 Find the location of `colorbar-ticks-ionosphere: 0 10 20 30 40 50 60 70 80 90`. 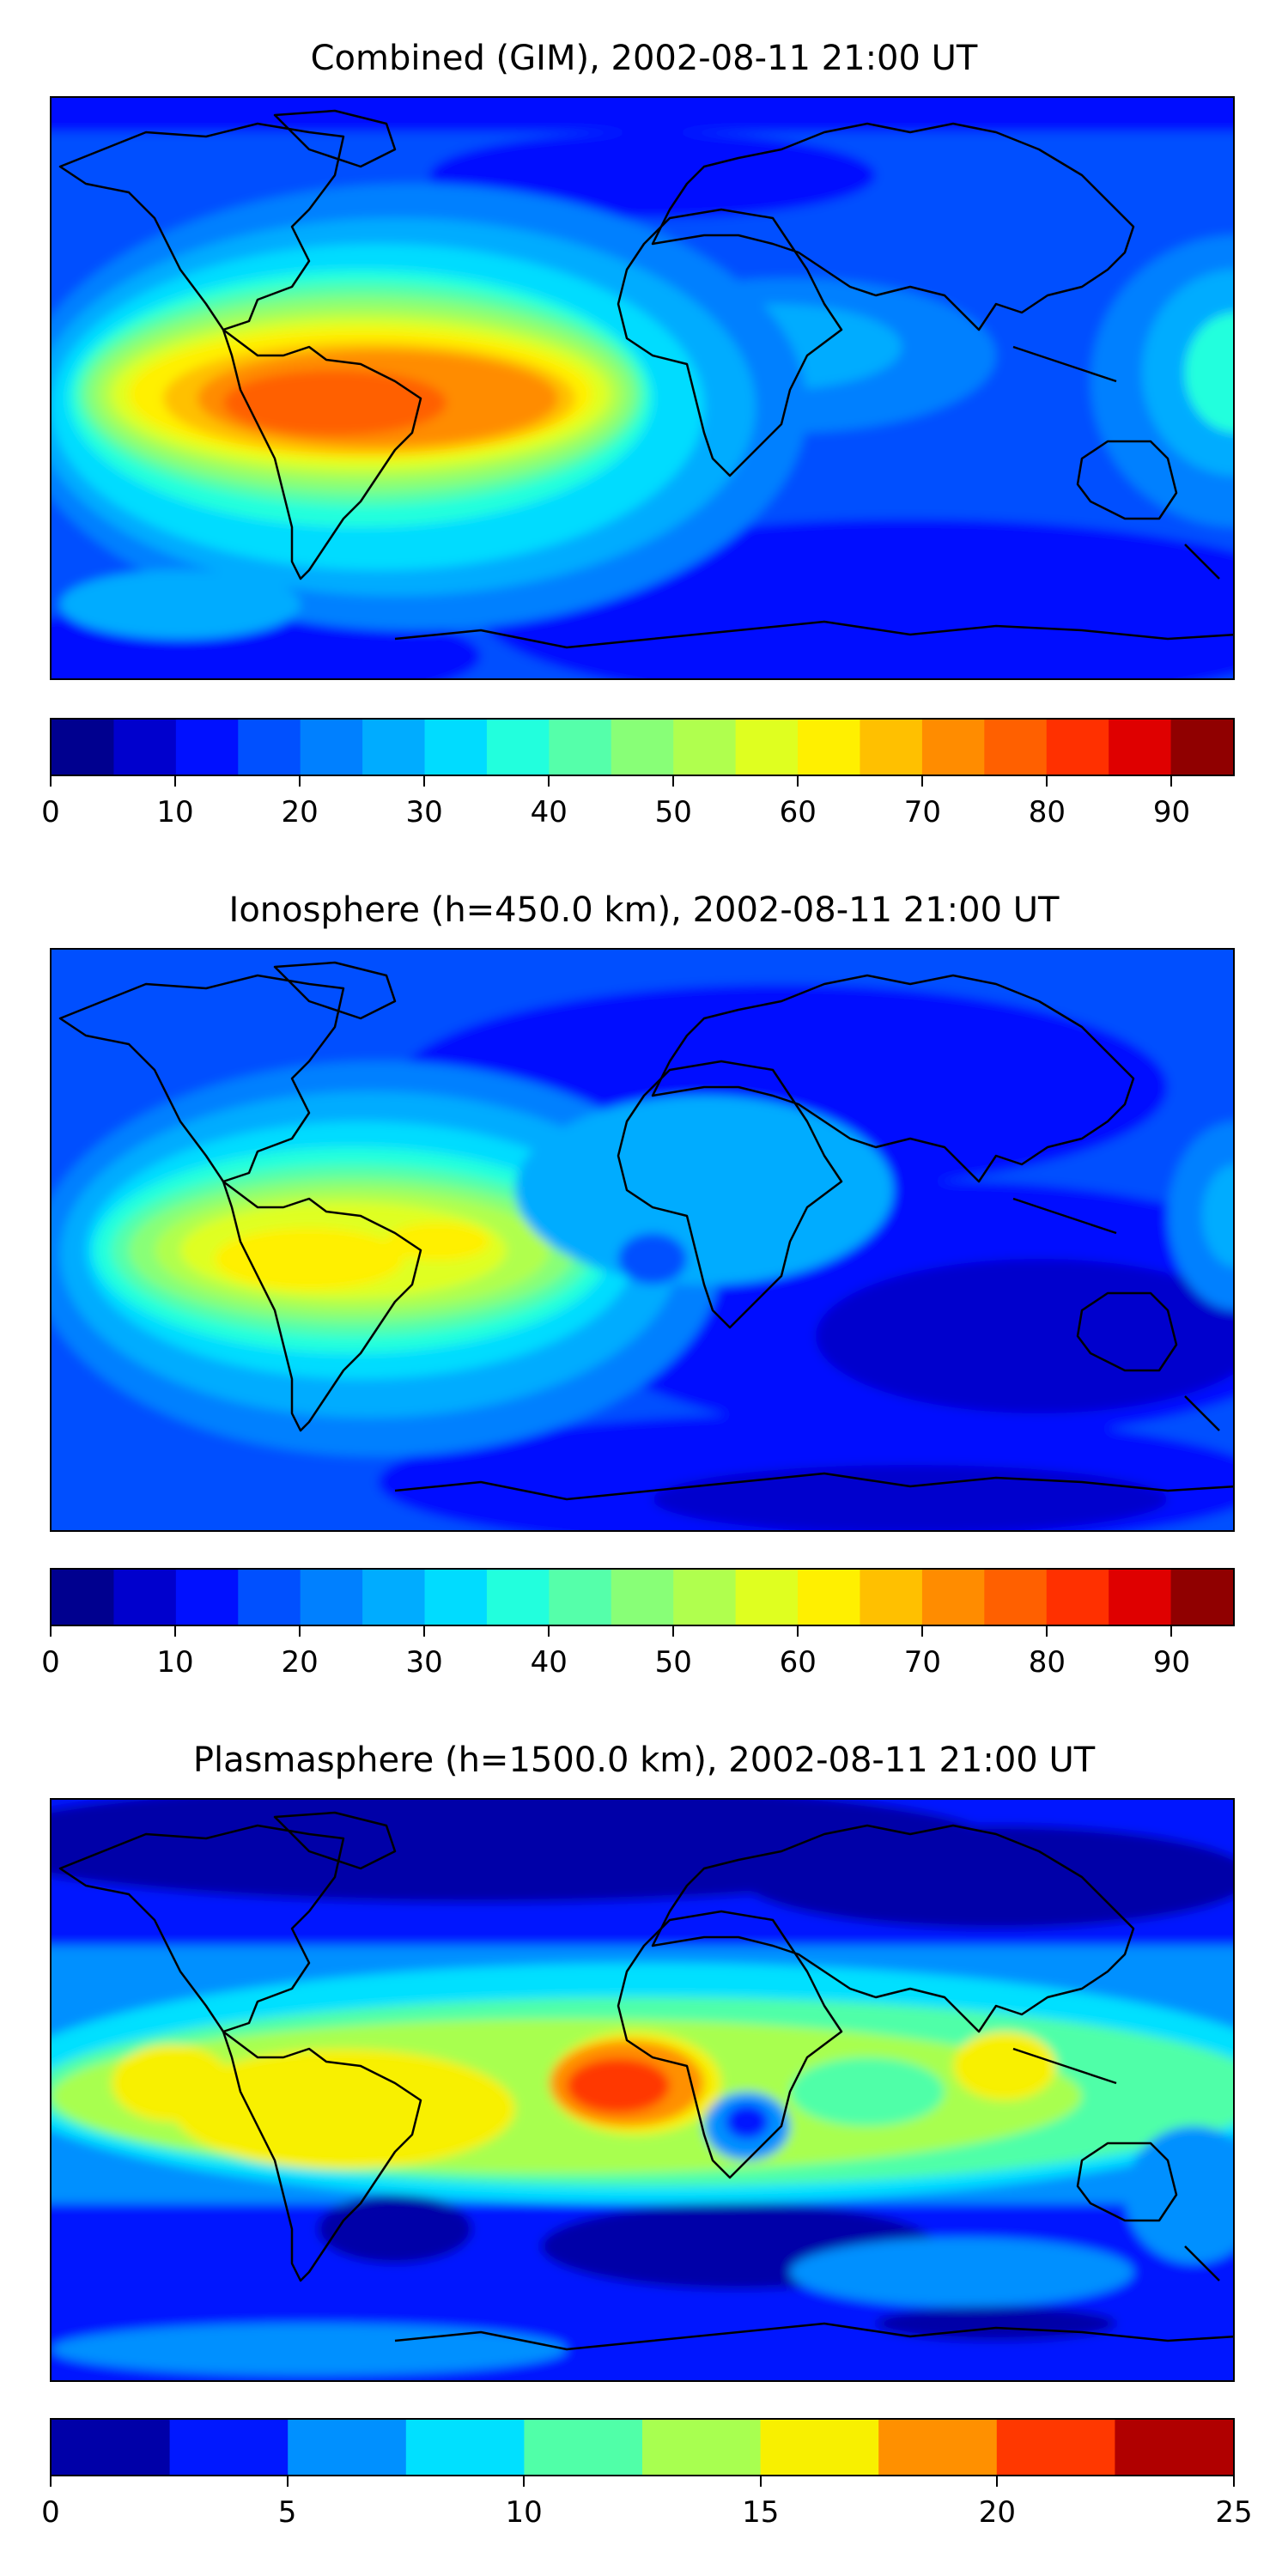

colorbar-ticks-ionosphere: 0 10 20 30 40 50 60 70 80 90 is located at coordinates (638, 1653).